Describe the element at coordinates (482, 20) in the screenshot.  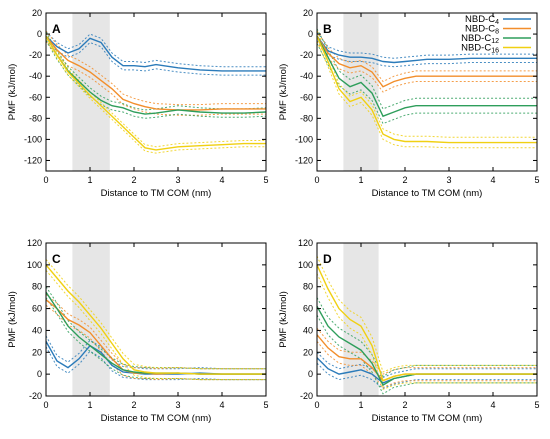
I see `legend-label: NBD-C4` at that location.